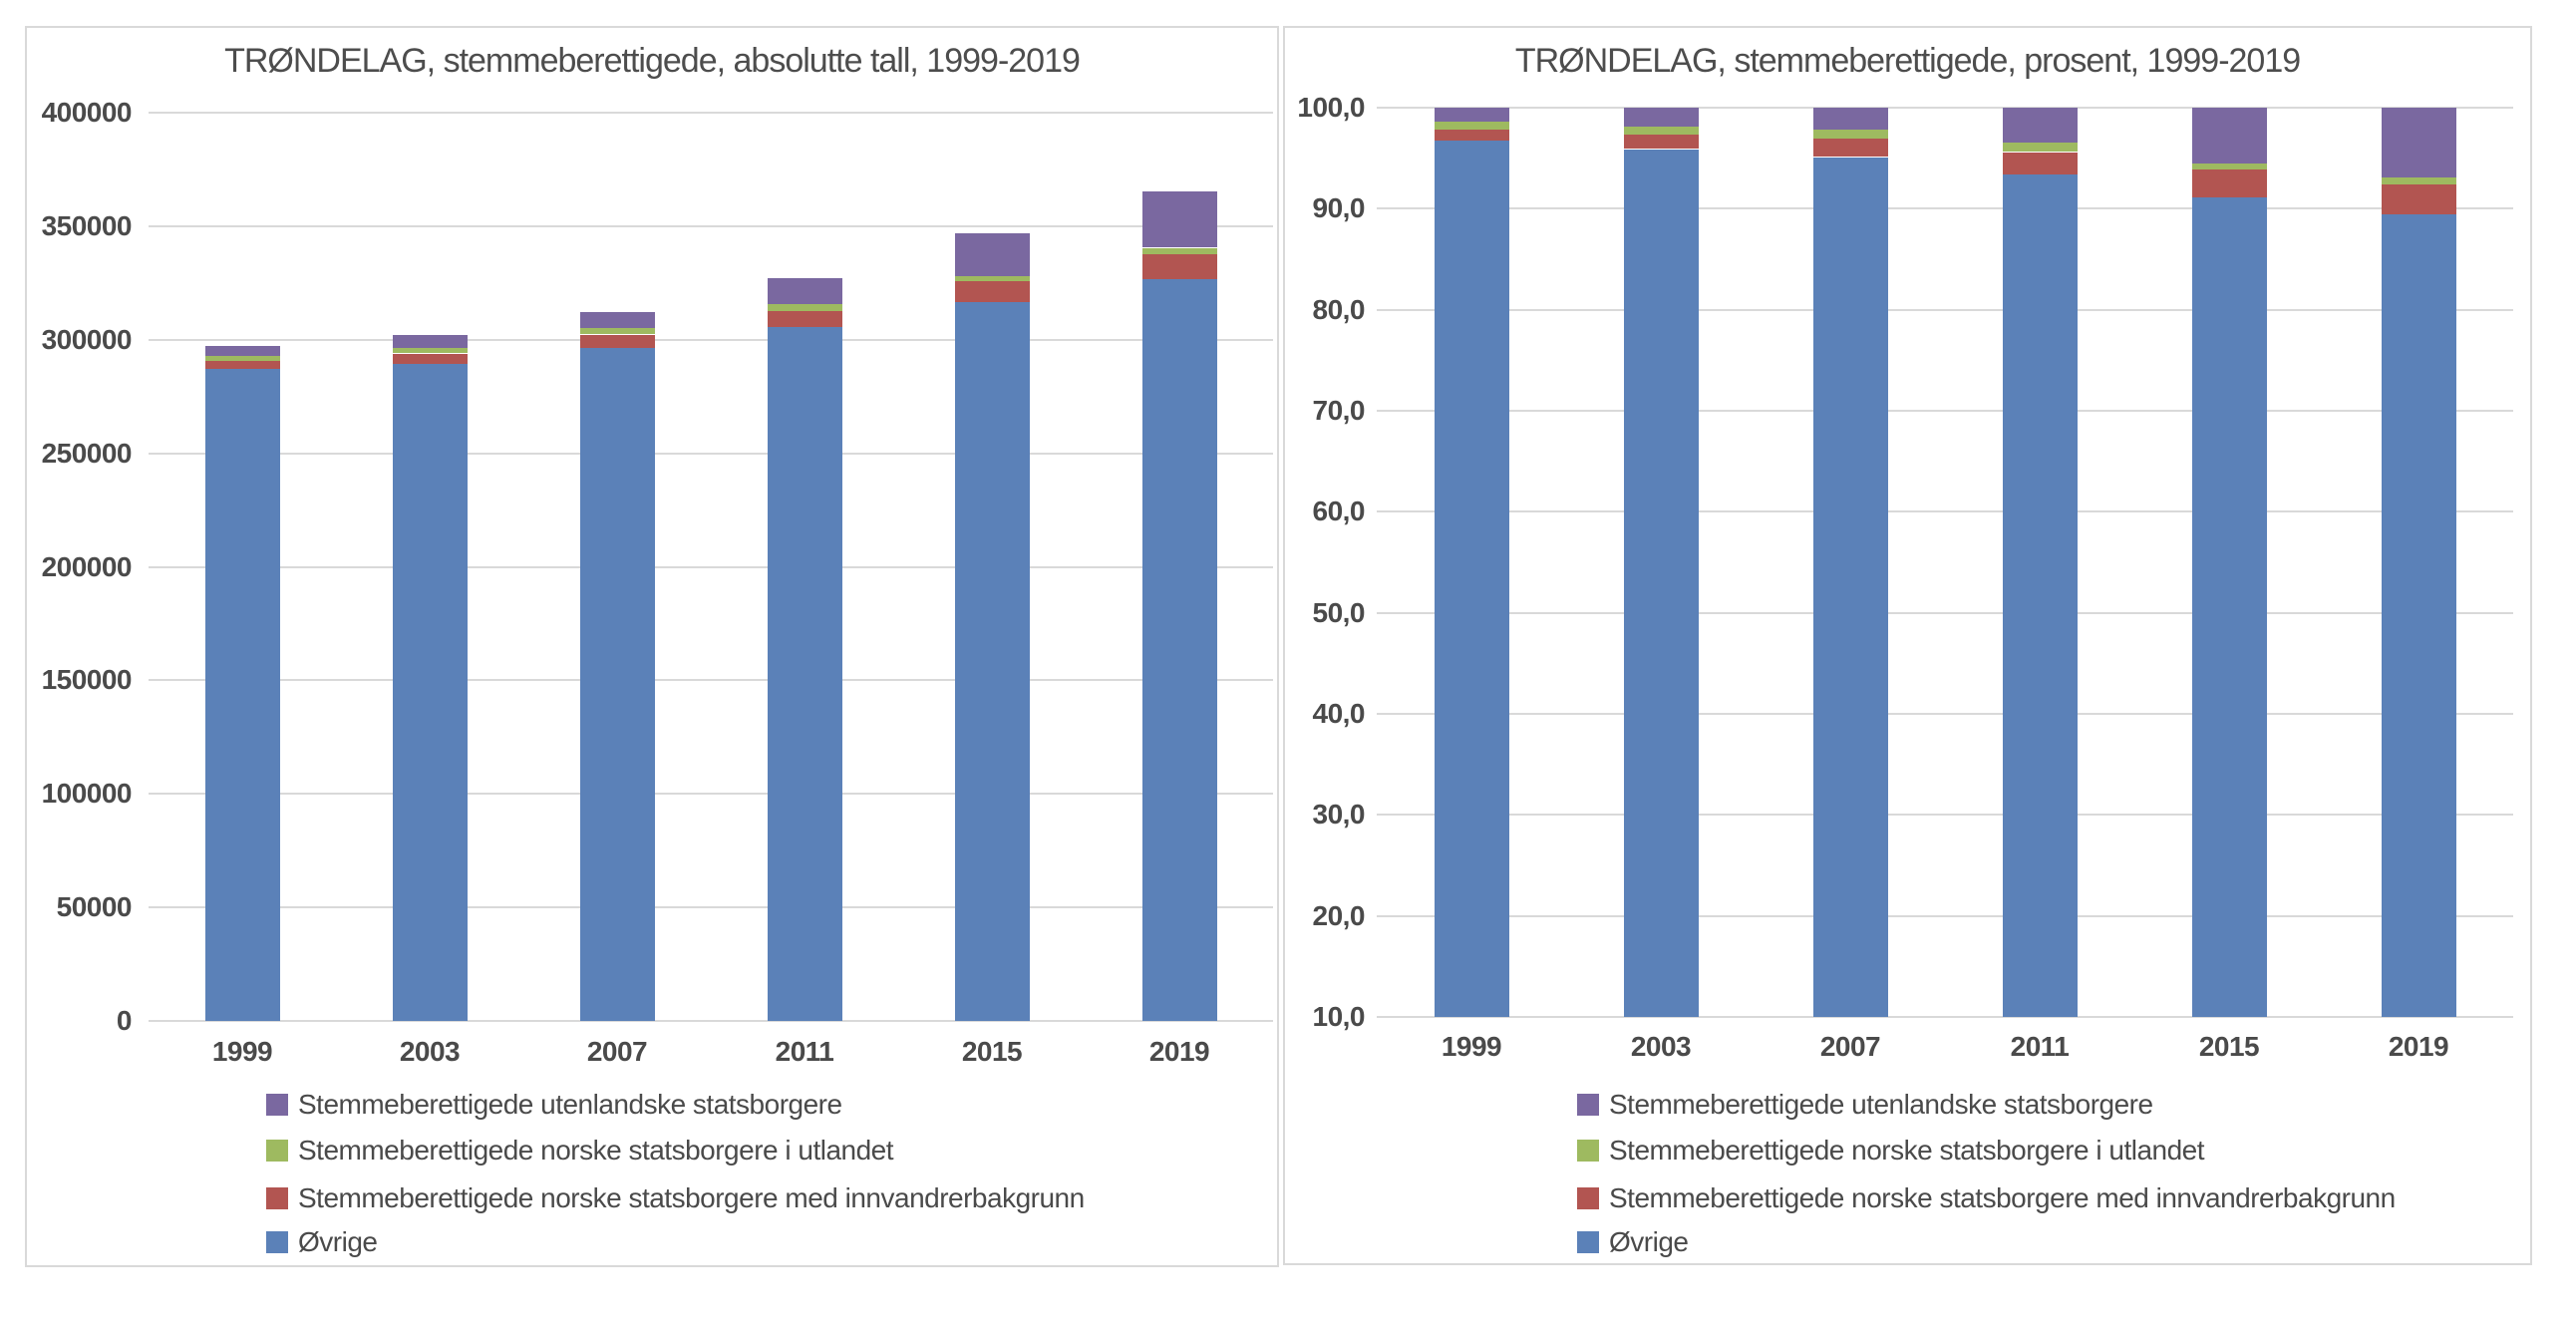 The height and width of the screenshot is (1332, 2576). I want to click on y-axis-tick-label: 40,0, so click(1339, 714).